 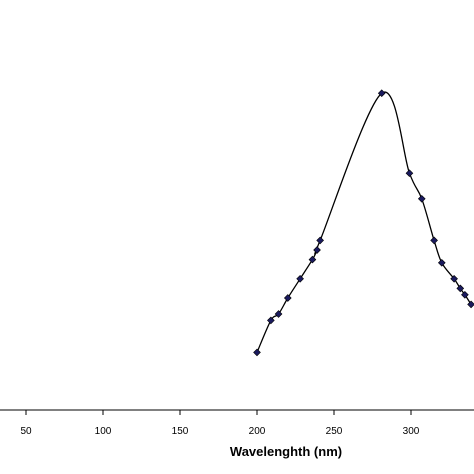 What do you see at coordinates (257, 431) in the screenshot?
I see `x-tick-label: 200` at bounding box center [257, 431].